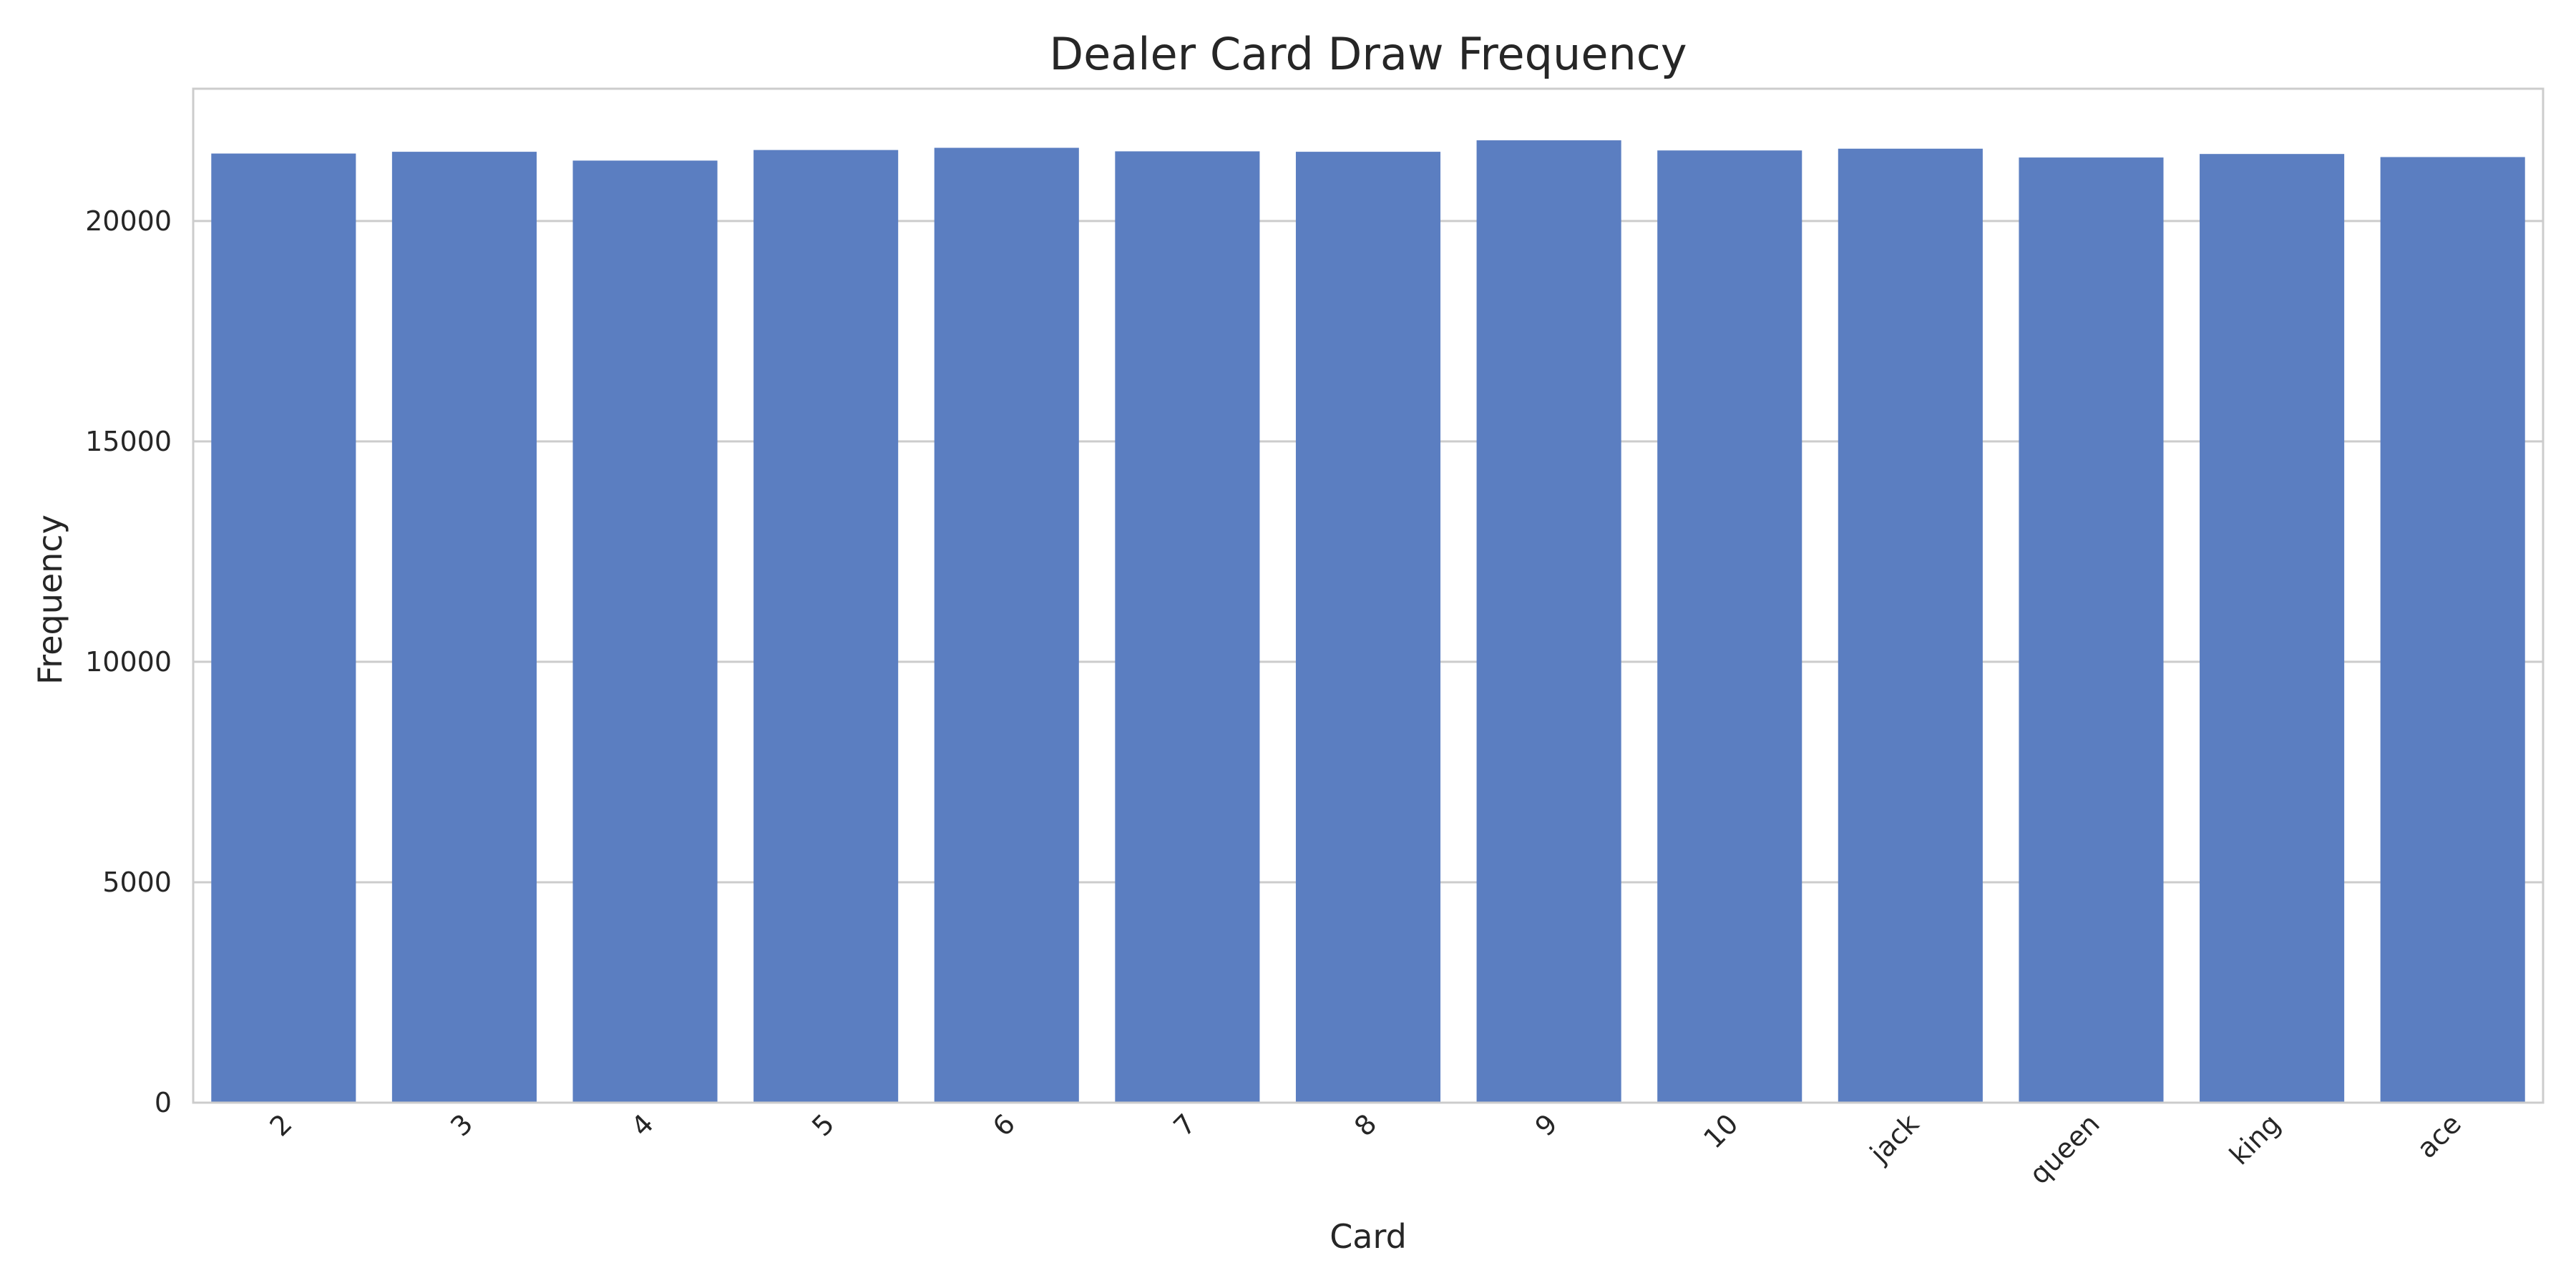 Image resolution: width=2576 pixels, height=1288 pixels. Describe the element at coordinates (2272, 628) in the screenshot. I see `bar-king` at that location.